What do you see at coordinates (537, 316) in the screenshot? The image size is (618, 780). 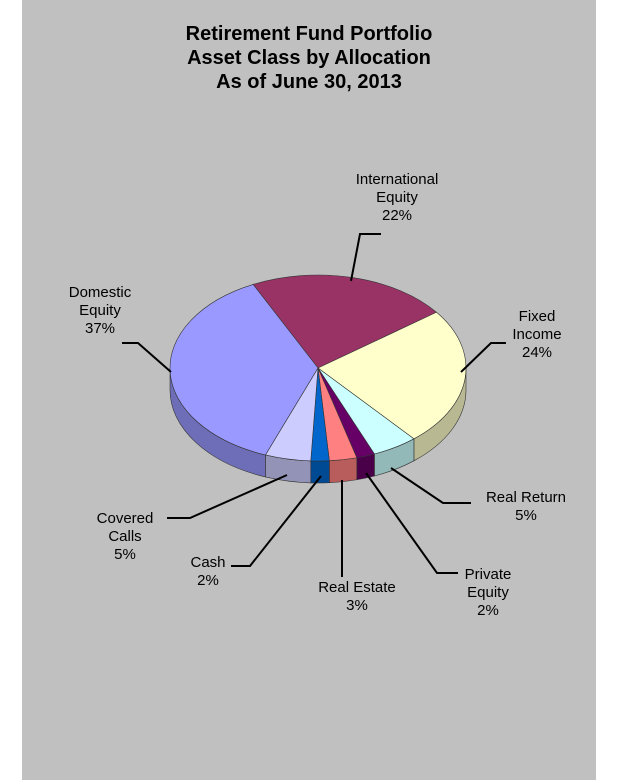 I see `category-label-fixed-income: Fixed` at bounding box center [537, 316].